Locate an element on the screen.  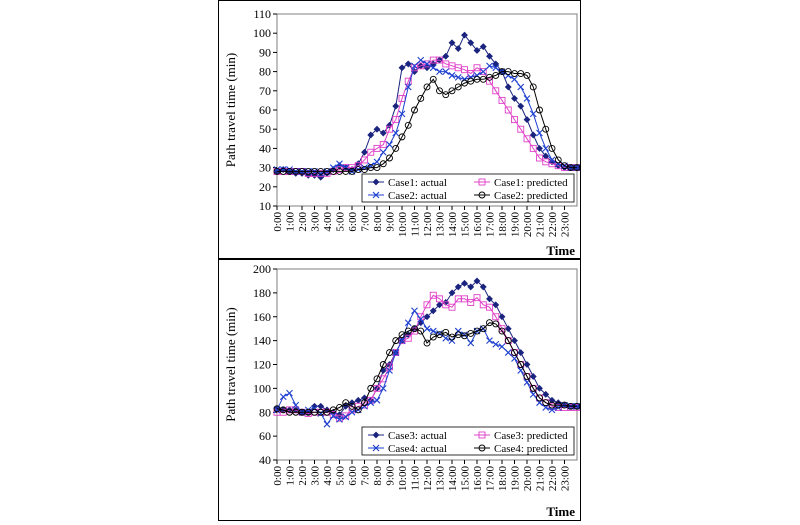
legend-item: Case2: actual is located at coordinates (407, 196).